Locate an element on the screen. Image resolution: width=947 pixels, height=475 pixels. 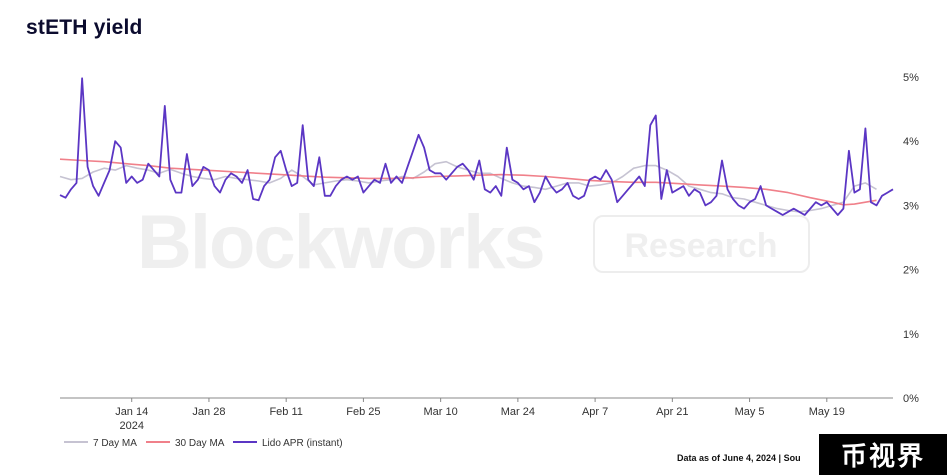
x-tick-label: Jan 28 is located at coordinates (208, 412).